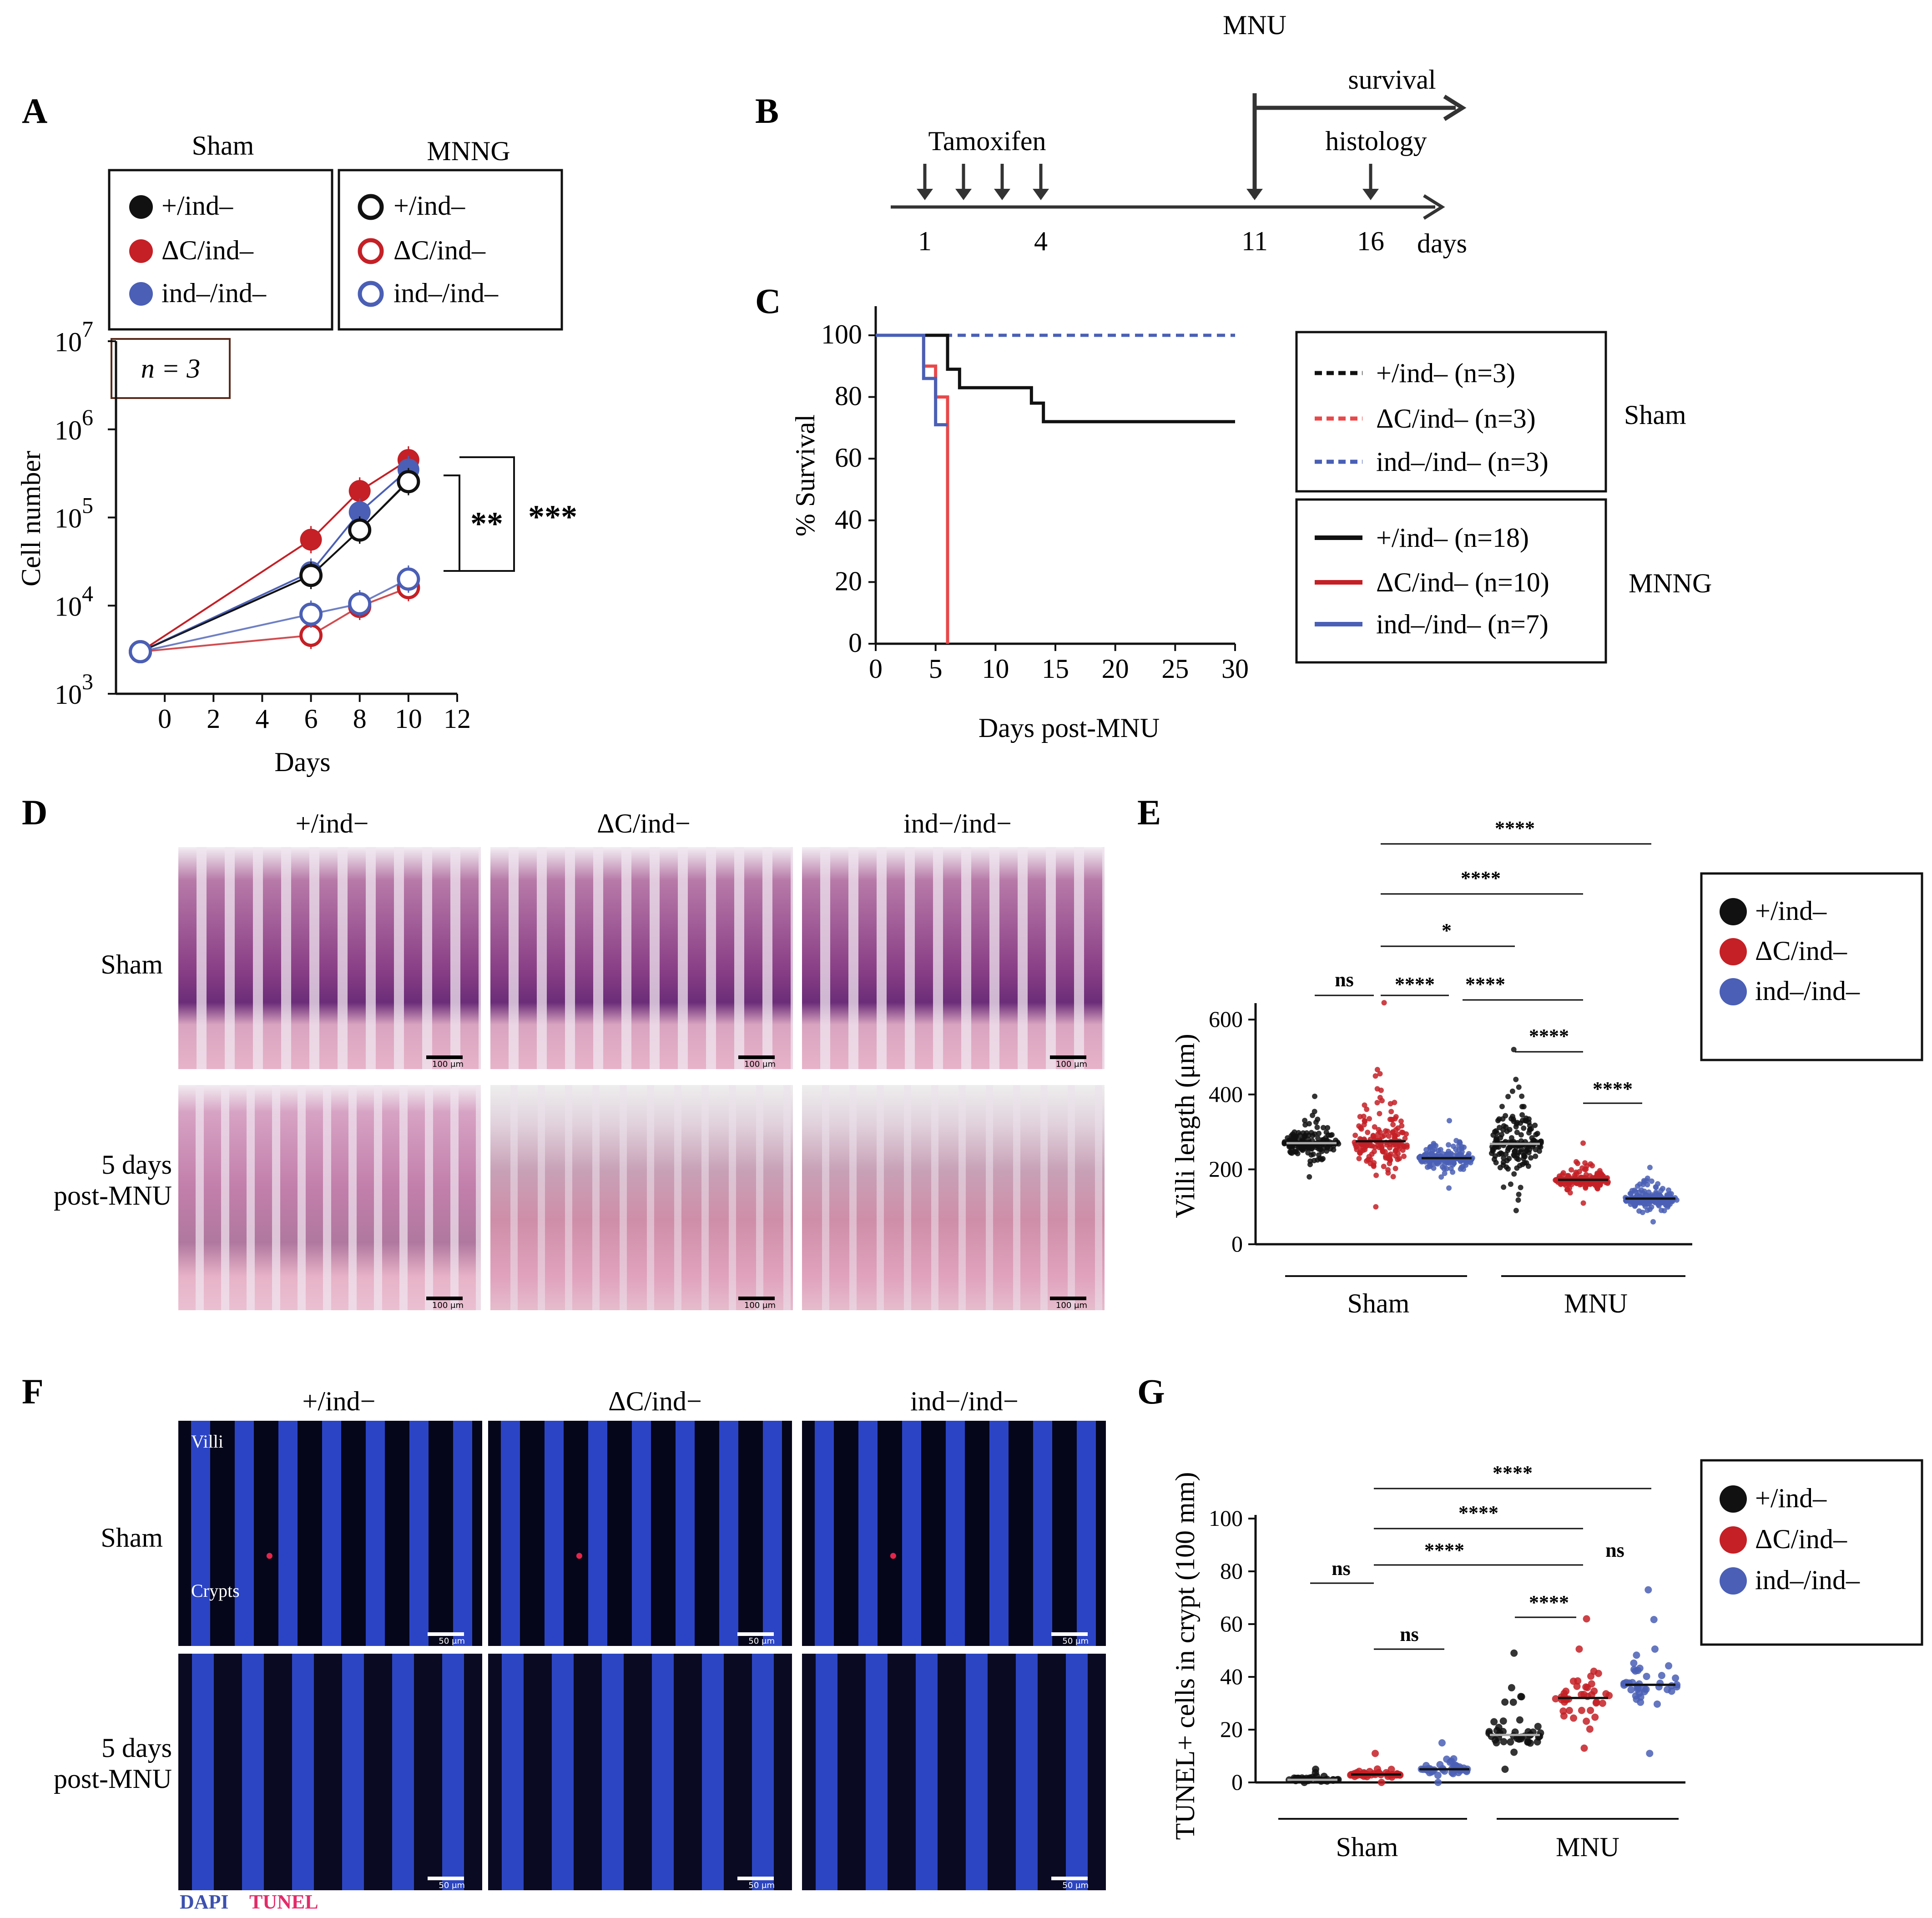 Image resolution: width=1932 pixels, height=1918 pixels. I want to click on legend-label-sham-0: +/ind–, so click(197, 206).